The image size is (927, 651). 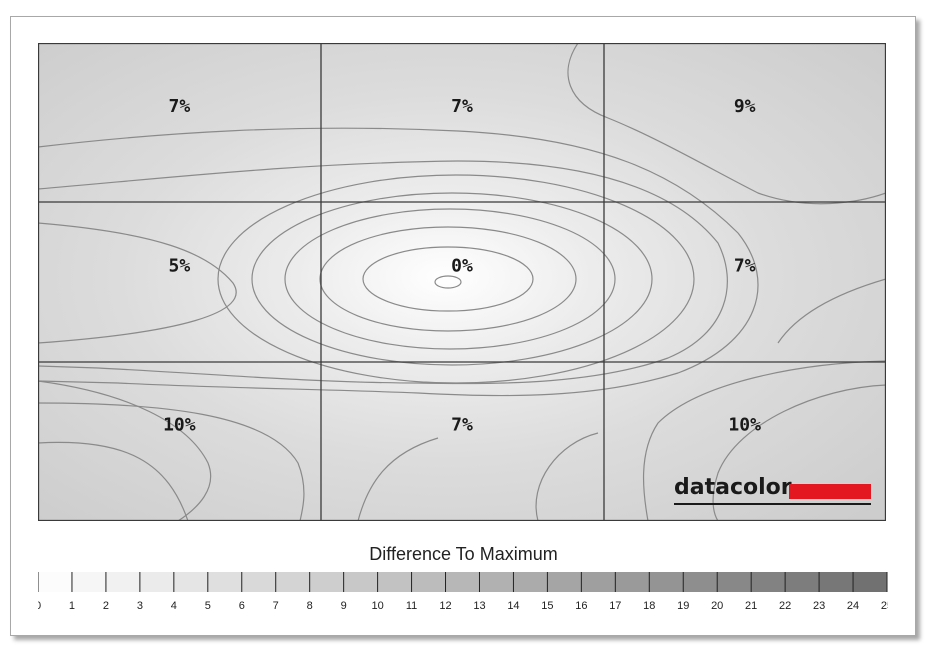 What do you see at coordinates (785, 606) in the screenshot?
I see `legend-tick-label: 22` at bounding box center [785, 606].